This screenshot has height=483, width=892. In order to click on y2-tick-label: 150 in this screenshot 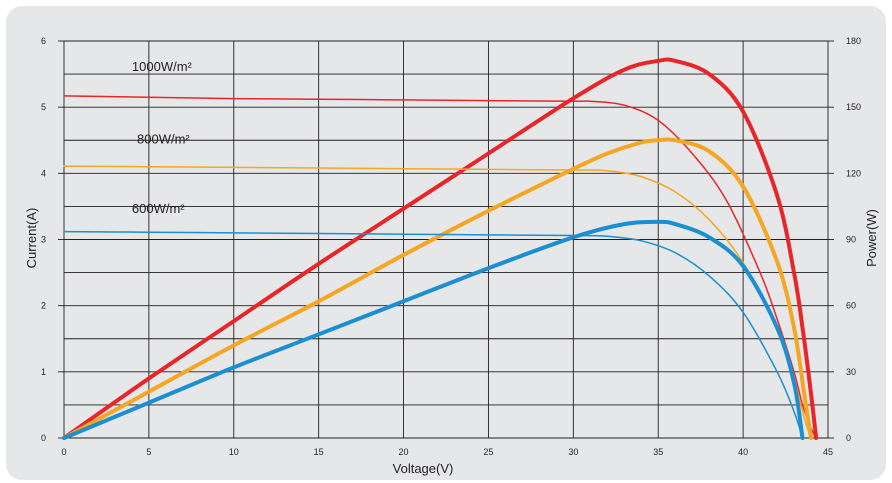, I will do `click(853, 107)`.